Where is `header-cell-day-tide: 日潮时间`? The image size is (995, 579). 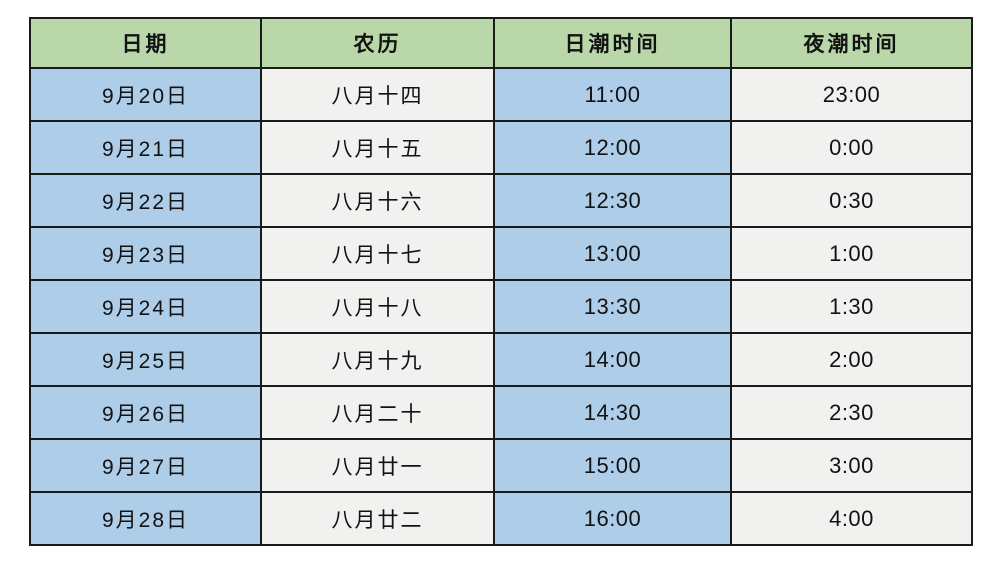 header-cell-day-tide: 日潮时间 is located at coordinates (612, 43).